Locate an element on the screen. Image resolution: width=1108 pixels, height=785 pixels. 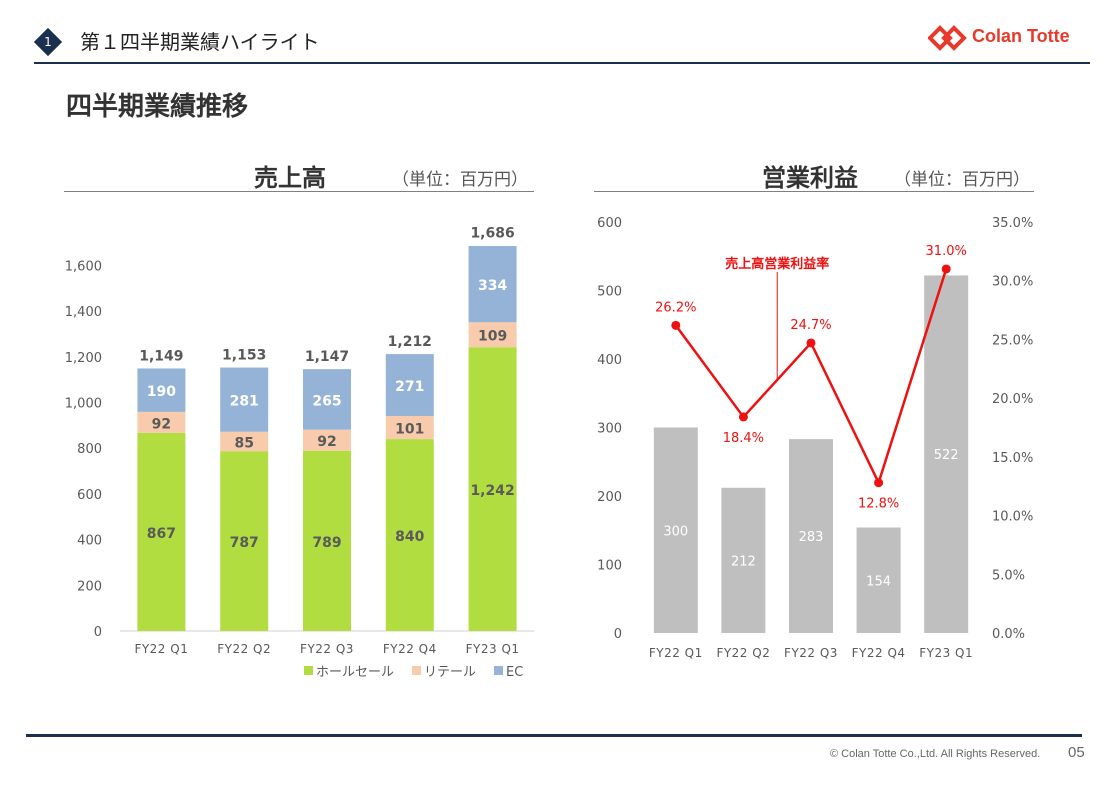
op-x-tick-label: FY22 Q4 is located at coordinates (879, 653).